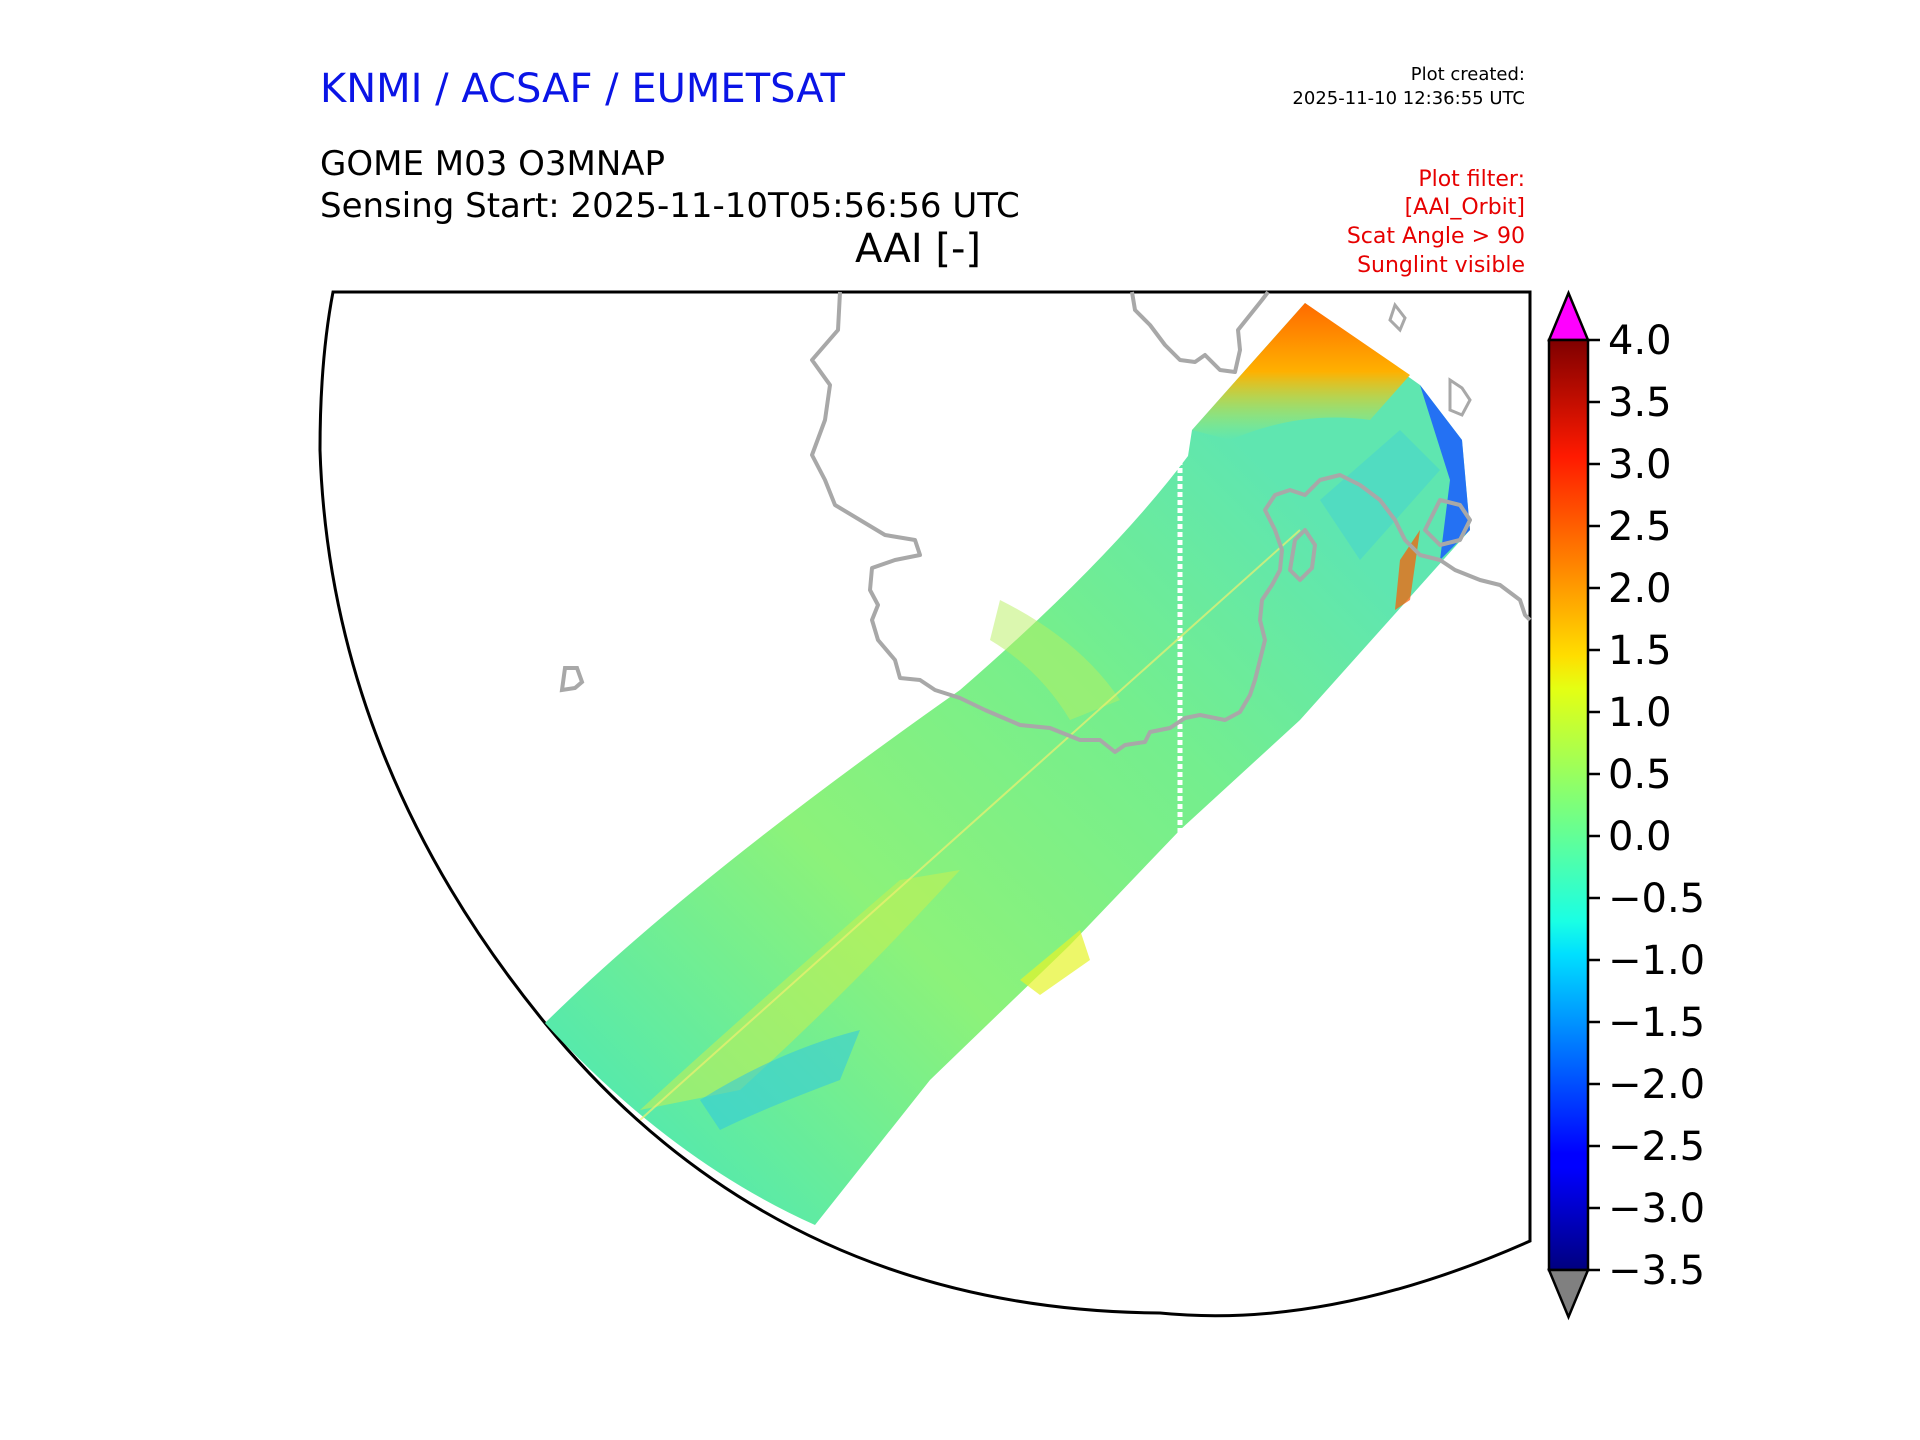 The image size is (1920, 1440). What do you see at coordinates (1640, 527) in the screenshot?
I see `colorbar-tick-label: 2.5` at bounding box center [1640, 527].